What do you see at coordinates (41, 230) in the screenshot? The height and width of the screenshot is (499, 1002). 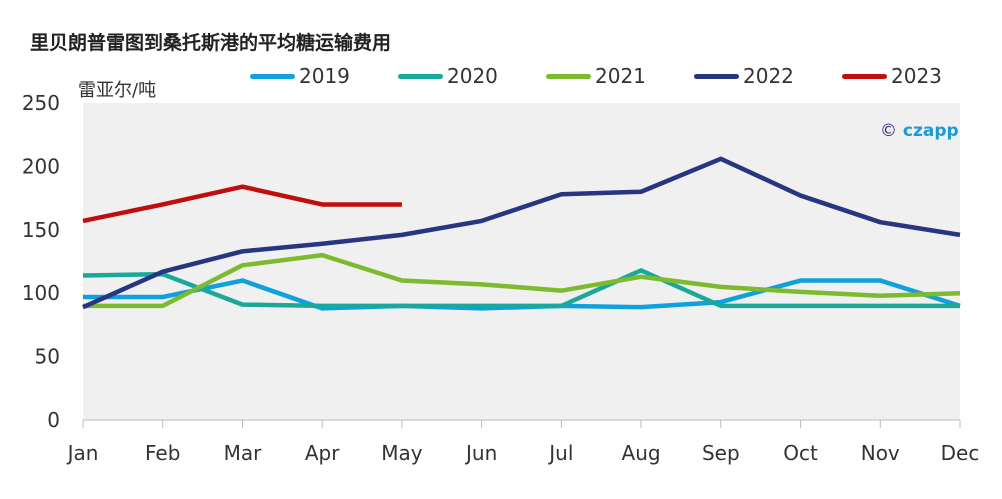 I see `y-tick-label: 150` at bounding box center [41, 230].